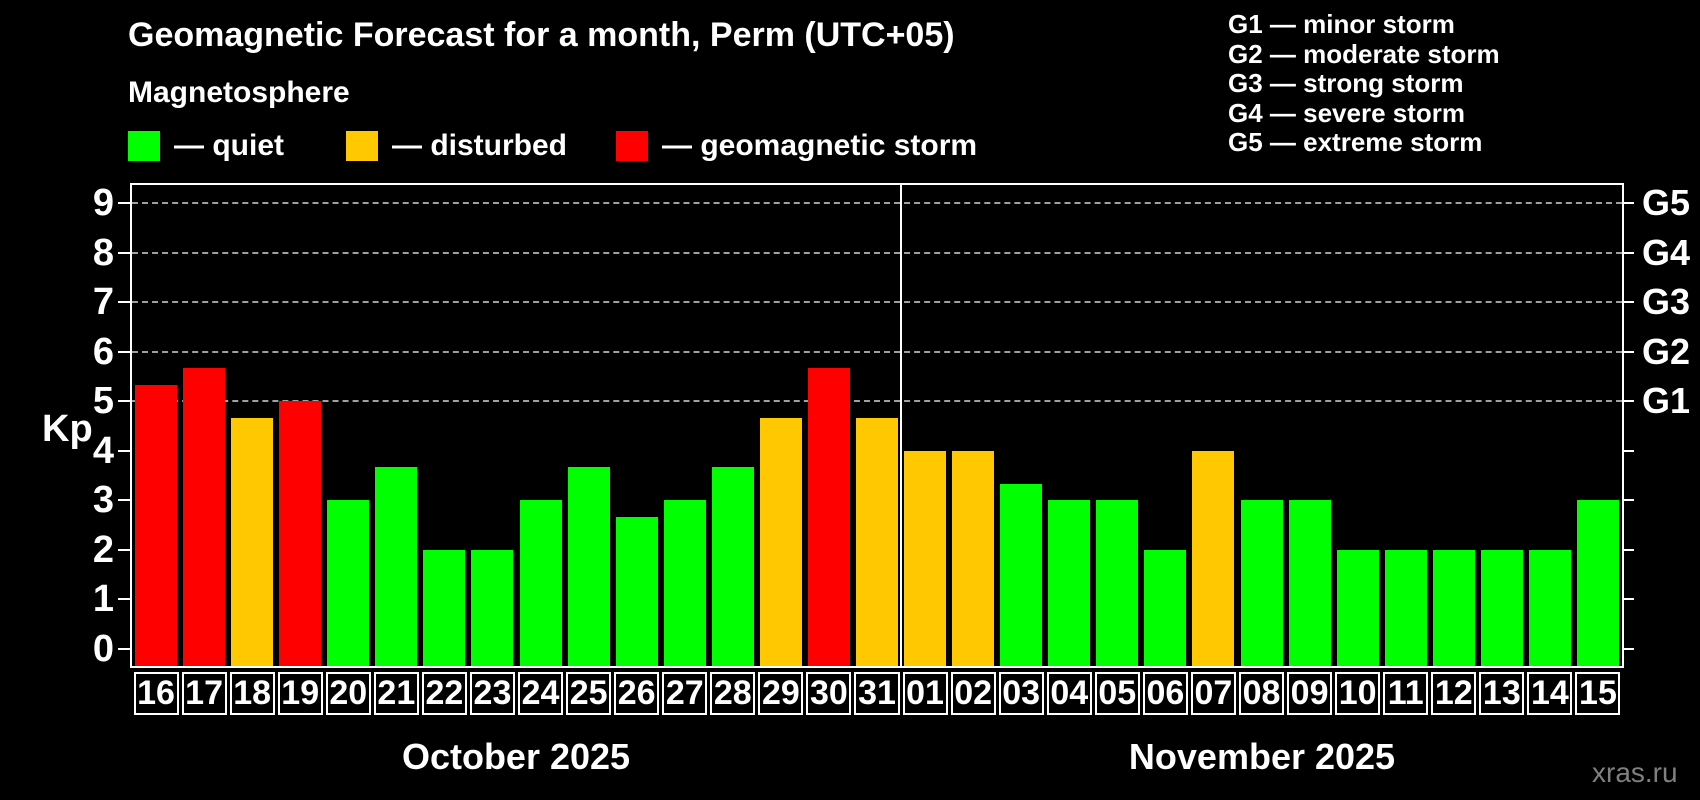  Describe the element at coordinates (362, 146) in the screenshot. I see `disturbed-color-swatch` at that location.